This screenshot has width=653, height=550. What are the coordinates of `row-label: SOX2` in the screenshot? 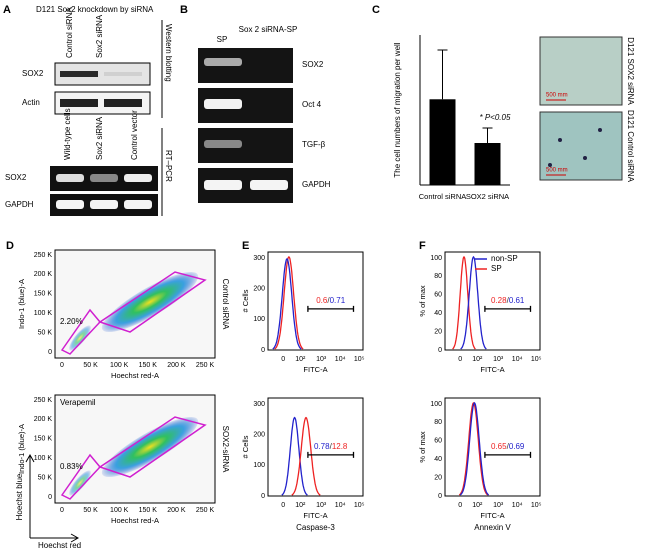 It's located at (16, 177).